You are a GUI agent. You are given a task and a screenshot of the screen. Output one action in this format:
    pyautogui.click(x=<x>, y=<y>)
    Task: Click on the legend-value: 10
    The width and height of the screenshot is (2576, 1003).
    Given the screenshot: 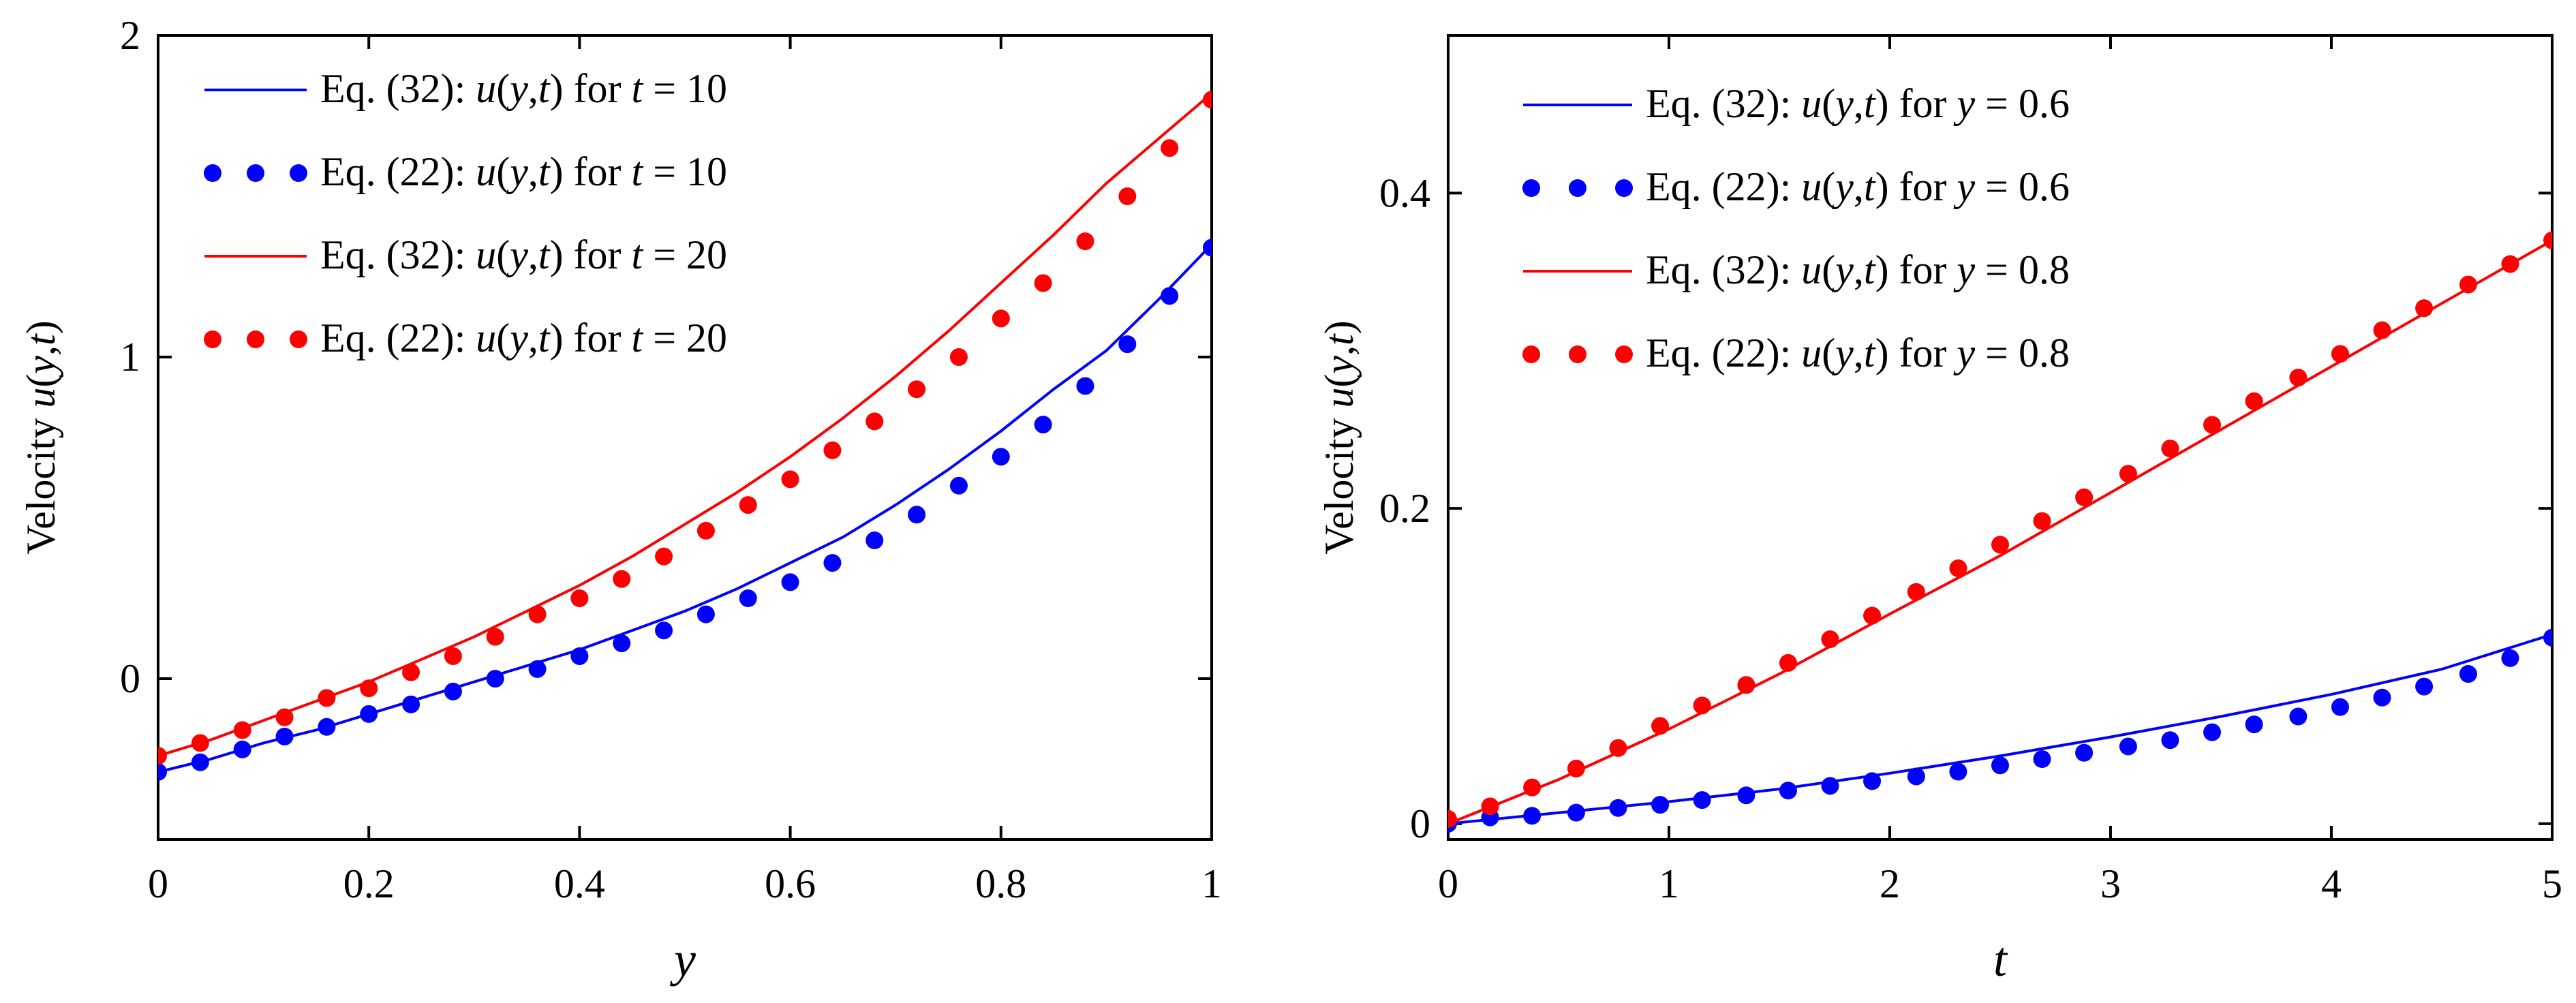 What is the action you would take?
    pyautogui.click(x=707, y=171)
    